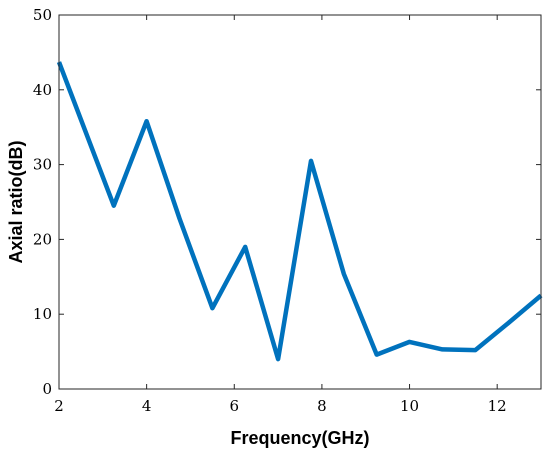 The width and height of the screenshot is (550, 452). I want to click on x-tick-label: 2, so click(59, 406).